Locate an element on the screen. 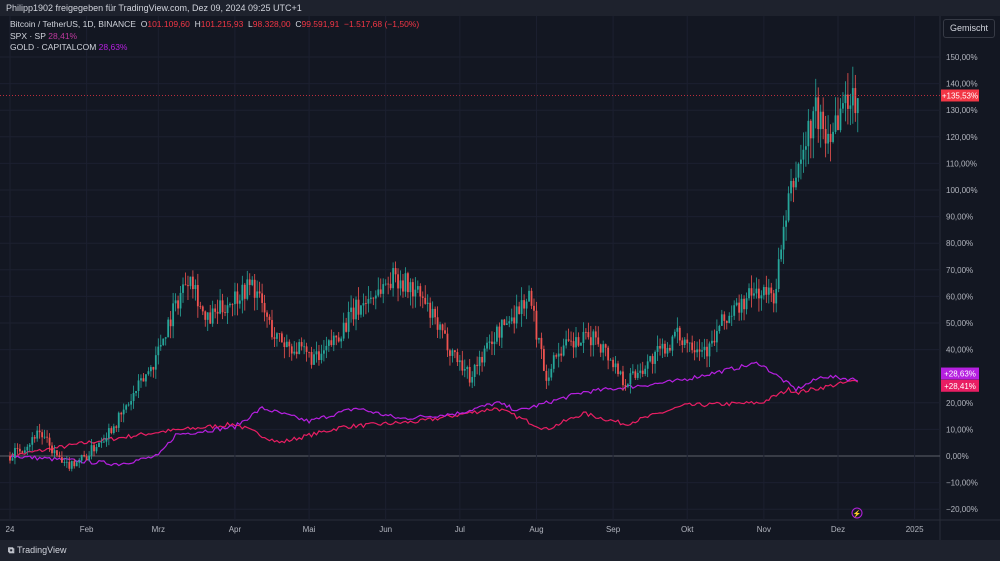 This screenshot has height=561, width=1000. spx-line is located at coordinates (434, 419).